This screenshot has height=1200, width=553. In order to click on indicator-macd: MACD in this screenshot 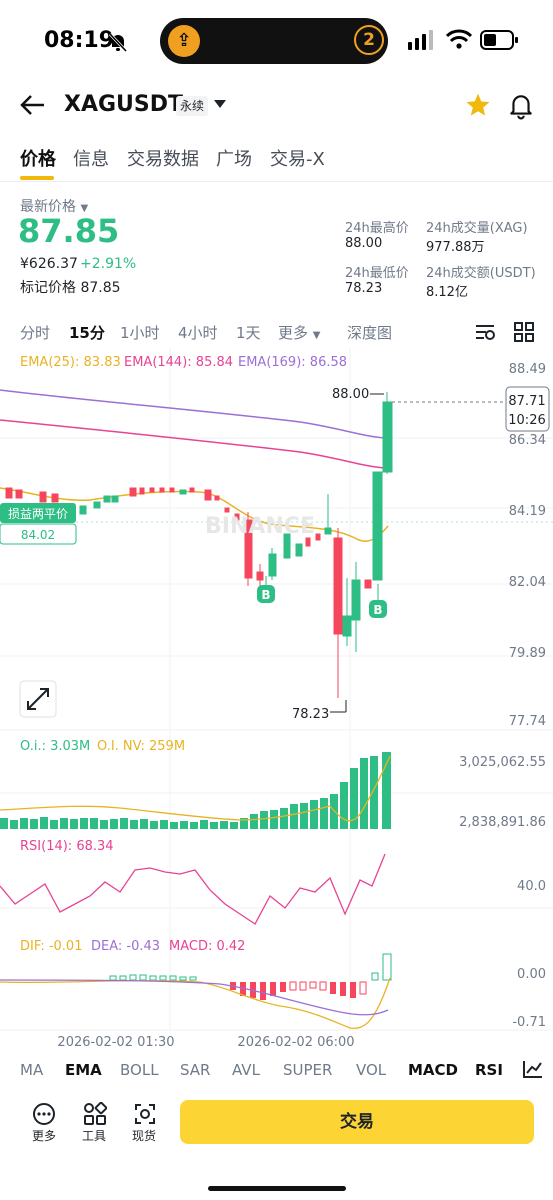, I will do `click(433, 1070)`.